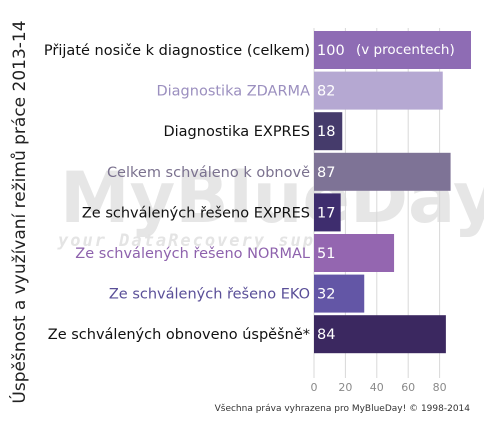  I want to click on category-label: Ze schválených obnoveno úspěšně*, so click(179, 335).